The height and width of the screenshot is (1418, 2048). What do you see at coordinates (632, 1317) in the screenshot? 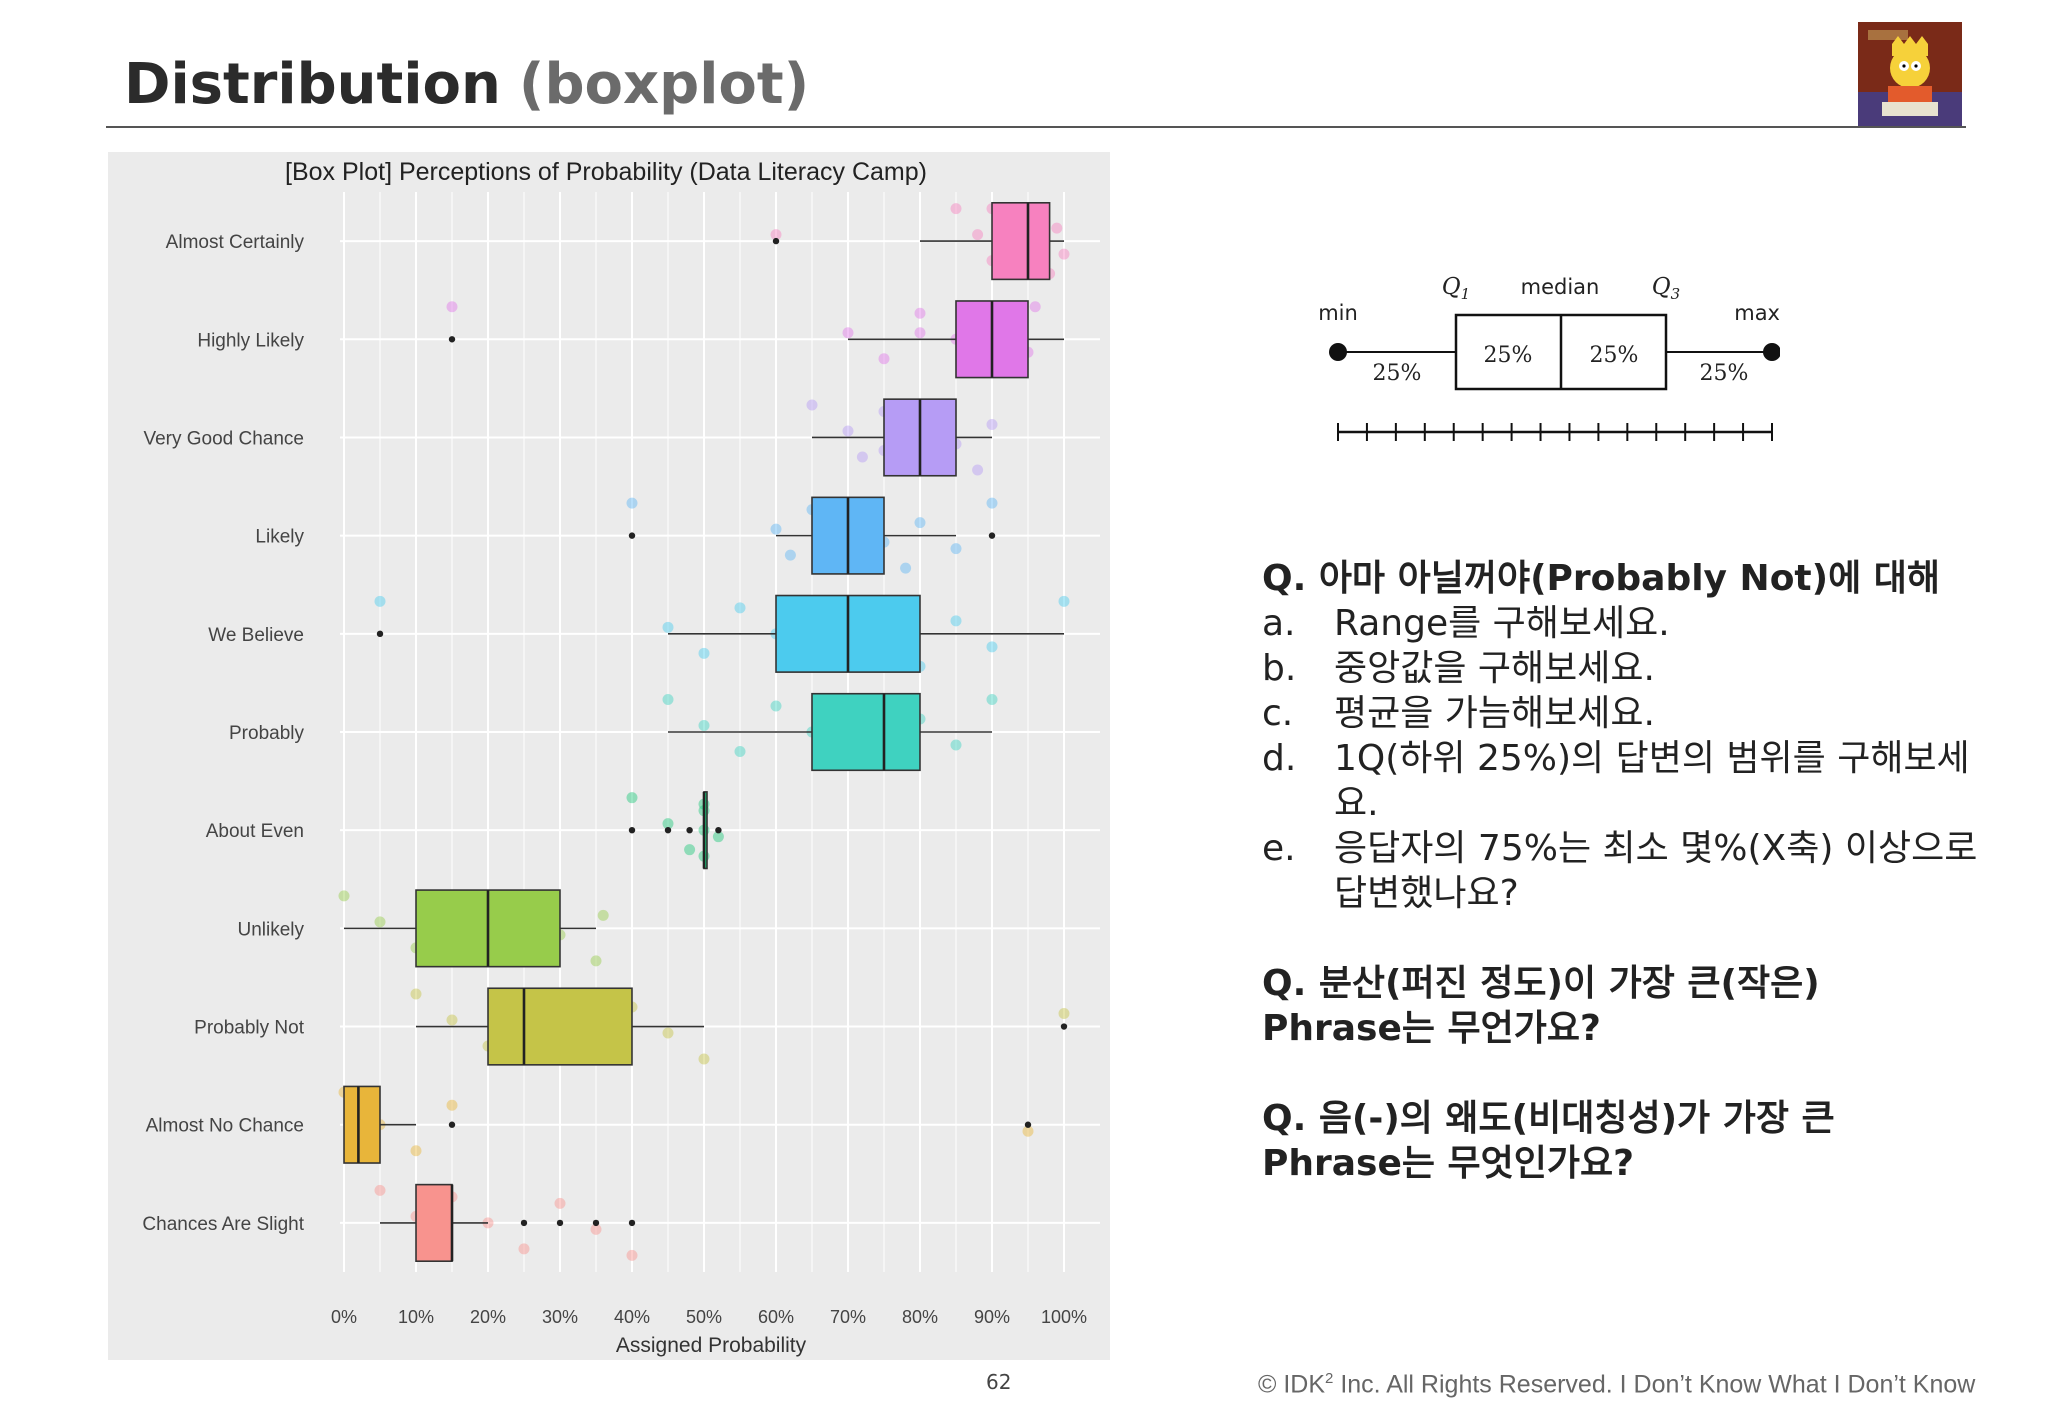
I see `x-tick-label: 40%` at bounding box center [632, 1317].